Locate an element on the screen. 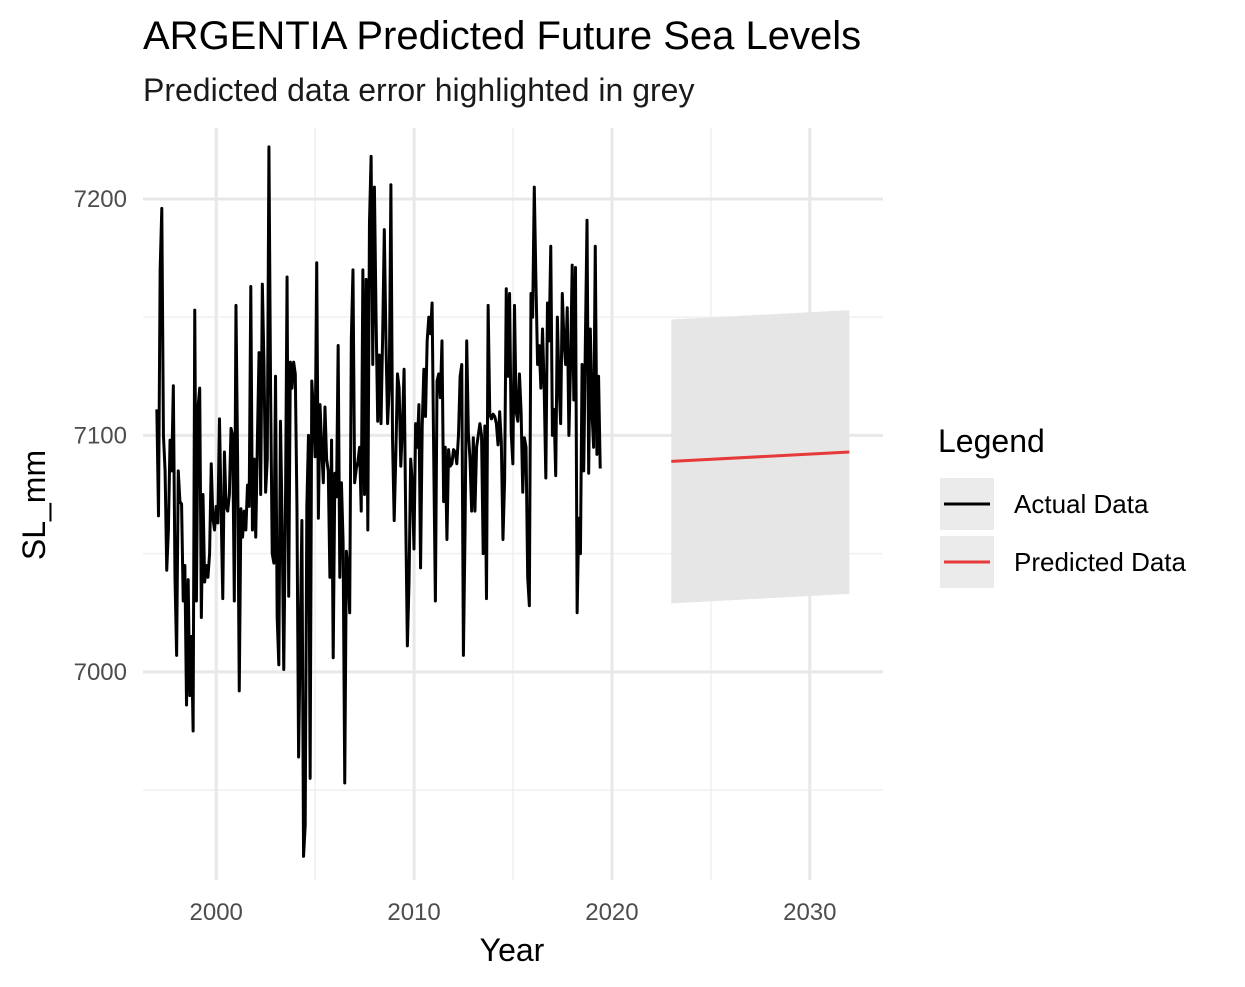  y-tick-label: 7100 is located at coordinates (100, 435).